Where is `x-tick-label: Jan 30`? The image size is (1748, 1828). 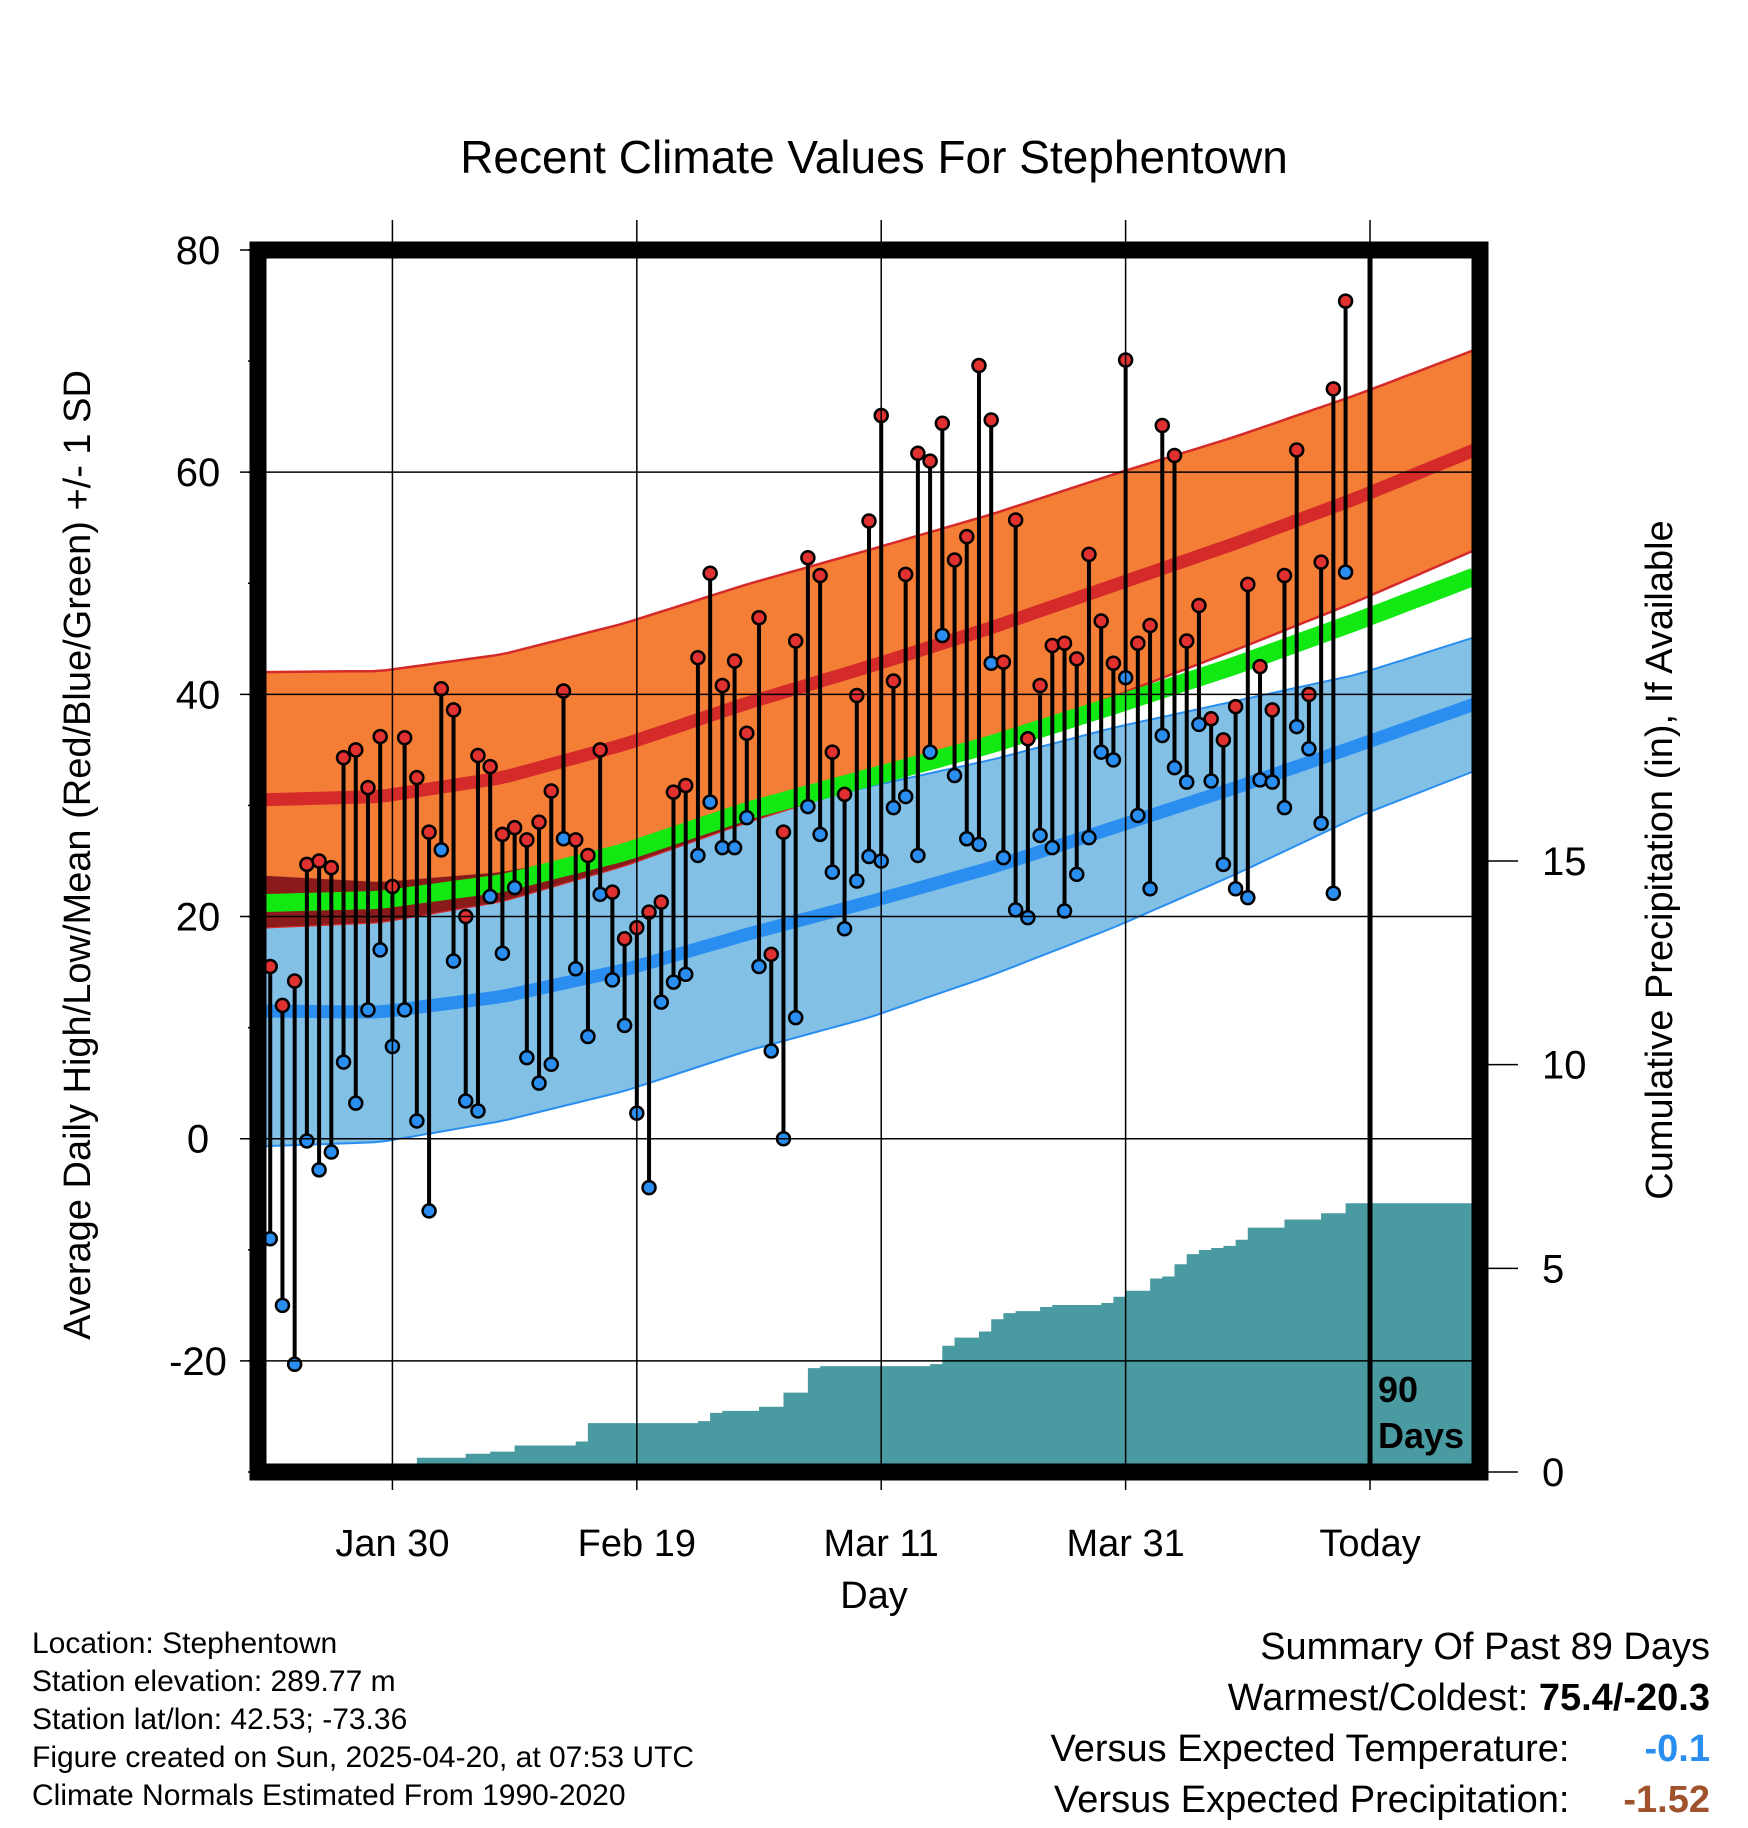 x-tick-label: Jan 30 is located at coordinates (392, 1544).